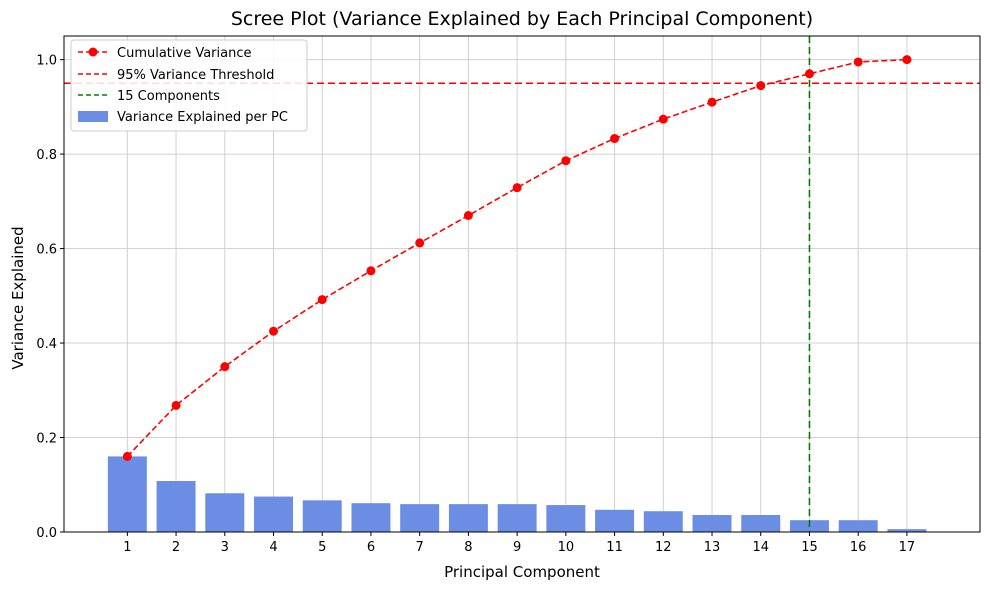 This screenshot has width=990, height=590. I want to click on legend-label-components: 15 Components, so click(168, 96).